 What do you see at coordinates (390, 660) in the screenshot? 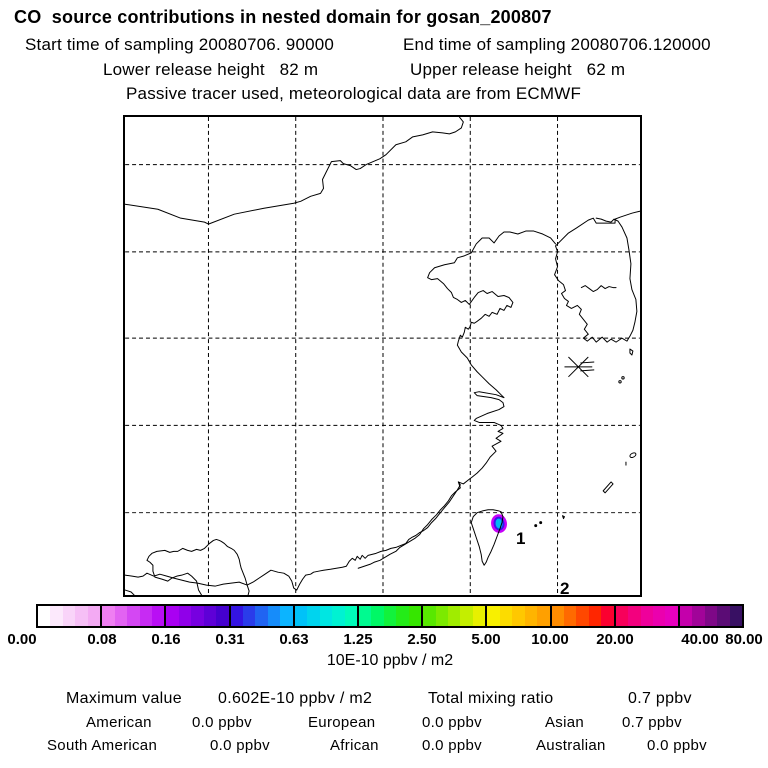
I see `colorbar-caption: 10E-10 ppbv / m2` at bounding box center [390, 660].